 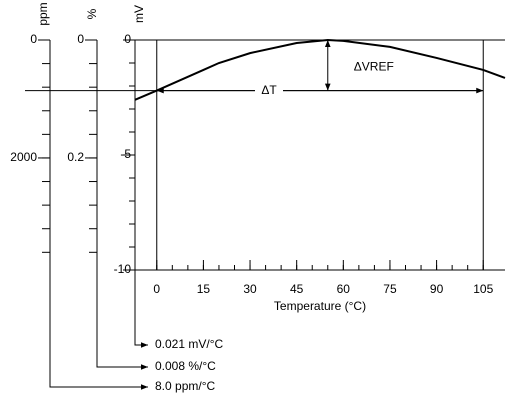 What do you see at coordinates (483, 289) in the screenshot?
I see `x-tick-label: 105` at bounding box center [483, 289].